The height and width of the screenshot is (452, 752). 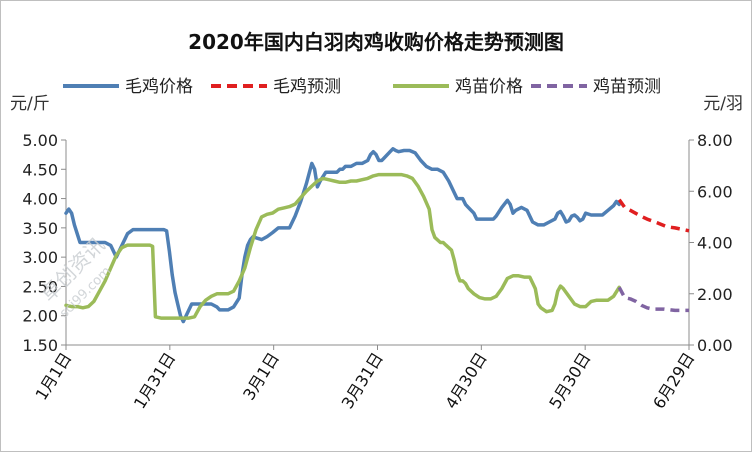 I want to click on y-left-tick-label: 2.50, so click(x=40, y=286).